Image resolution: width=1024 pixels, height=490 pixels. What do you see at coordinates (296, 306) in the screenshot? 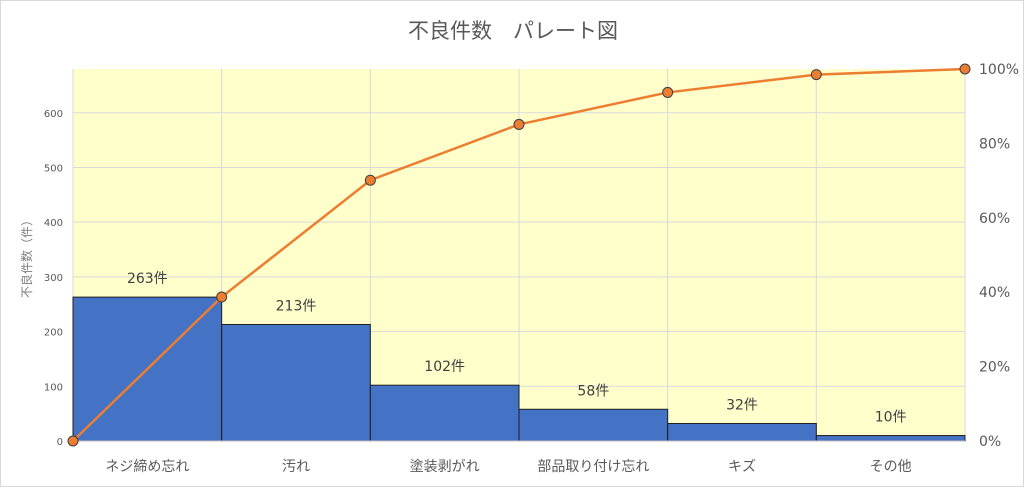
I see `bar-data-label: 213件` at bounding box center [296, 306].